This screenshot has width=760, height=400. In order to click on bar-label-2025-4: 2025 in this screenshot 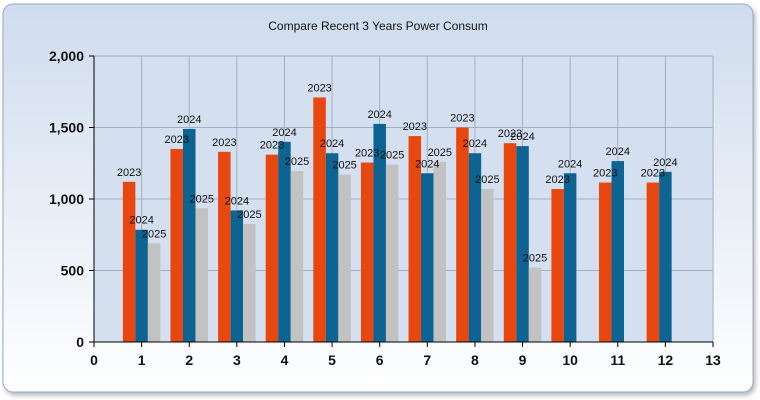, I will do `click(297, 162)`.